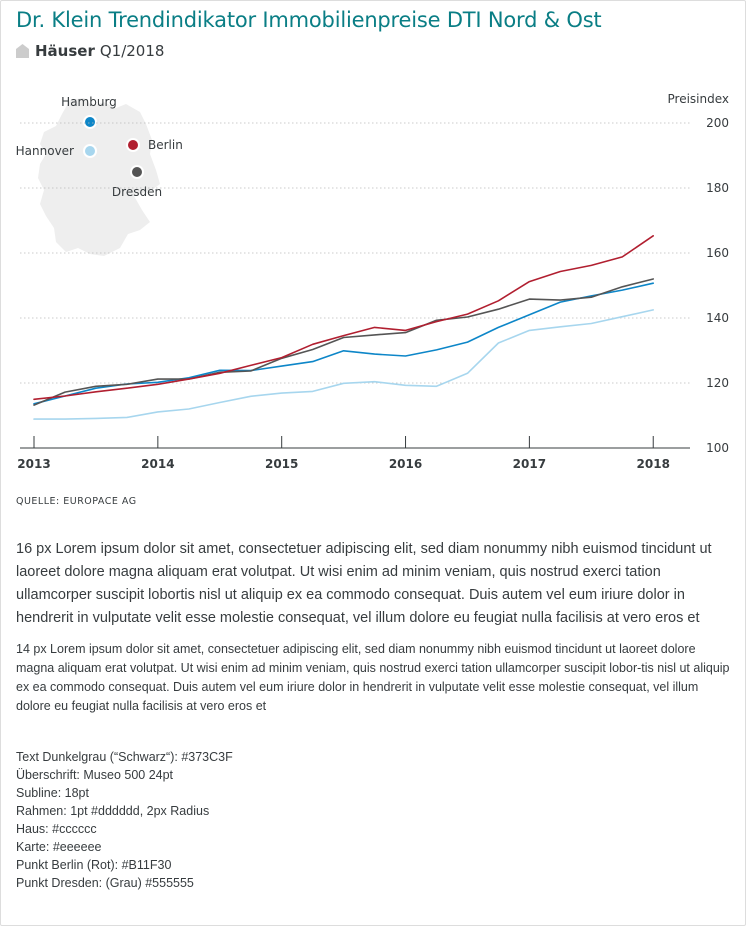 This screenshot has height=926, width=746. What do you see at coordinates (105, 883) in the screenshot?
I see `spec-item: Punkt Dresden: (Grau) #555555` at bounding box center [105, 883].